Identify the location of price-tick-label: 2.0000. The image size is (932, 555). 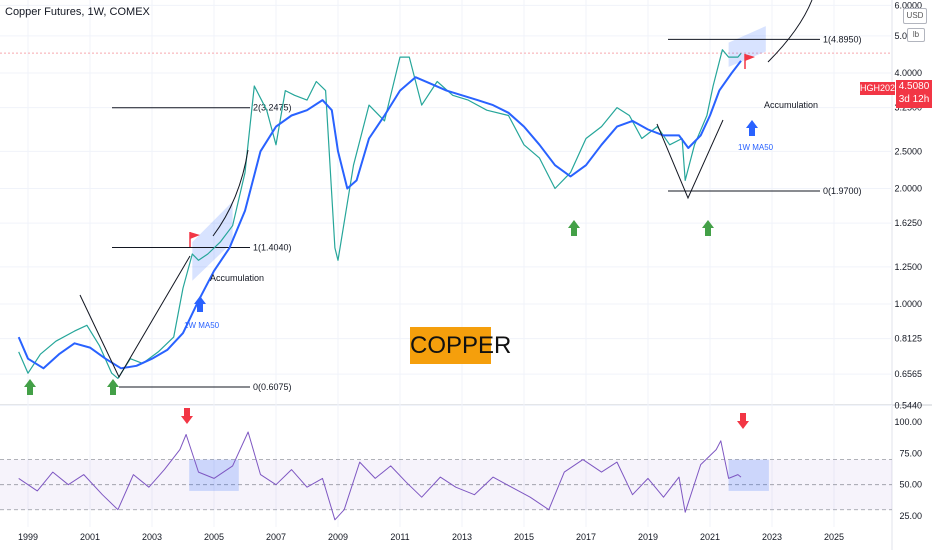
(908, 189).